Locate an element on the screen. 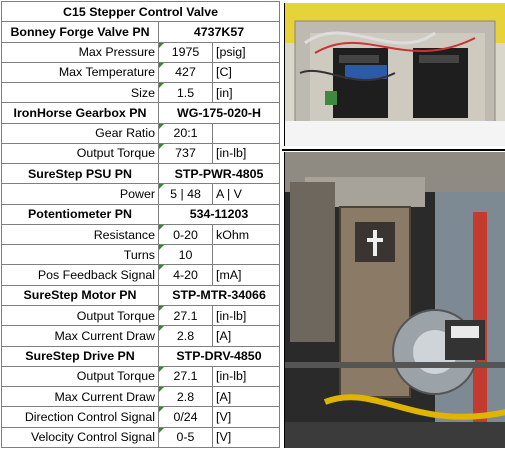 This screenshot has width=505, height=450. spec-label: Gear Ratio is located at coordinates (80, 133).